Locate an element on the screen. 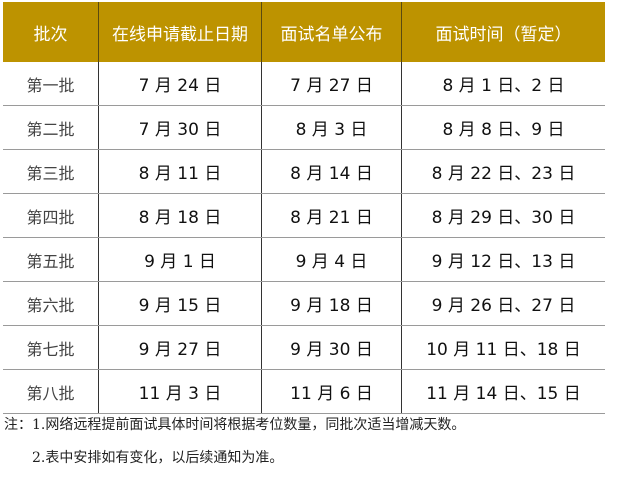 The image size is (617, 480). note-1: 注：1.网络远程提前面试具体时间将根据考位数量，同批次适当增减天数。 is located at coordinates (235, 425).